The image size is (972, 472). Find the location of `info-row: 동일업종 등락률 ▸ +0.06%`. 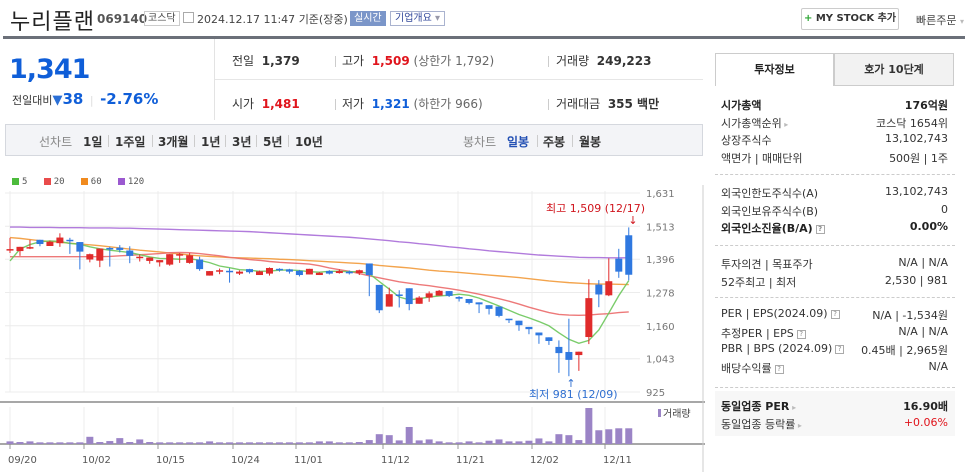

info-row: 동일업종 등락률 ▸ +0.06% is located at coordinates (834, 424).